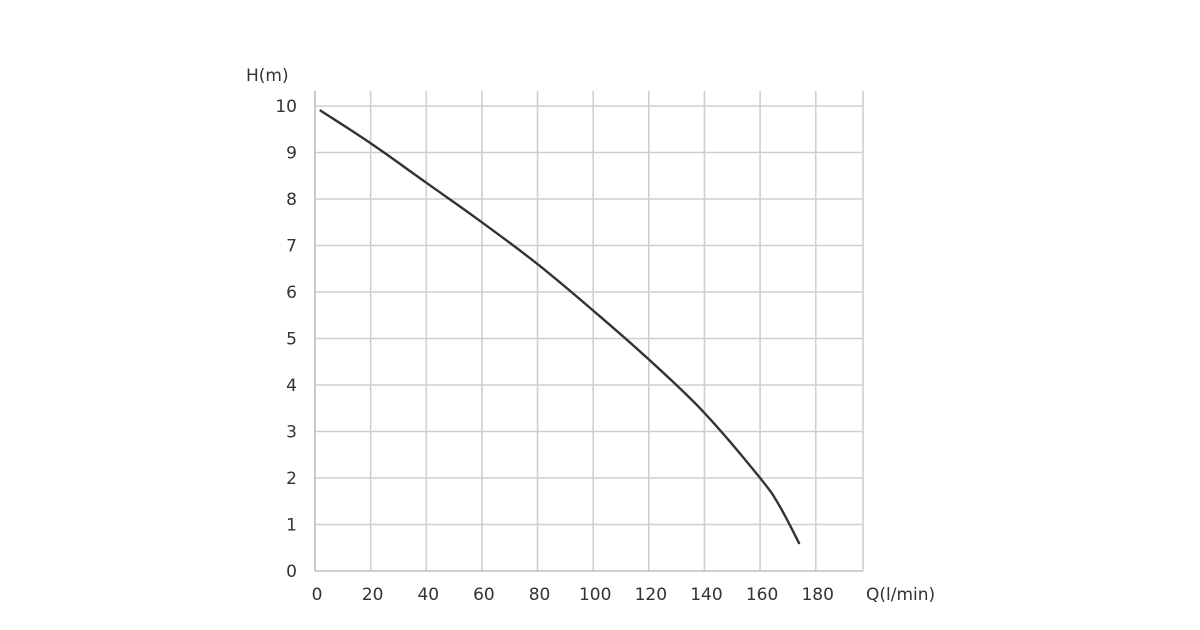 The width and height of the screenshot is (1200, 630). I want to click on x-tick-label: 0, so click(317, 595).